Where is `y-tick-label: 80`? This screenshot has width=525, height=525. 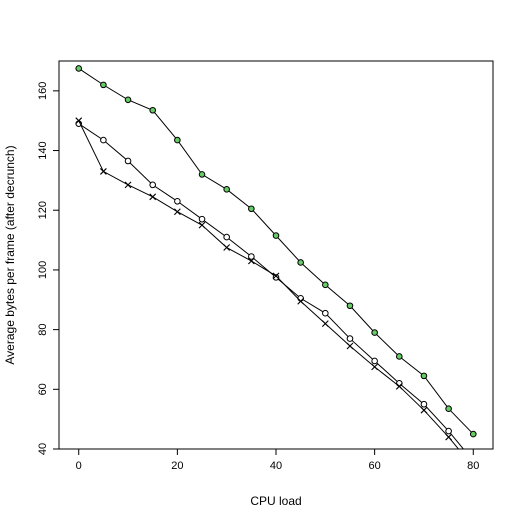
y-tick-label: 80 is located at coordinates (43, 329).